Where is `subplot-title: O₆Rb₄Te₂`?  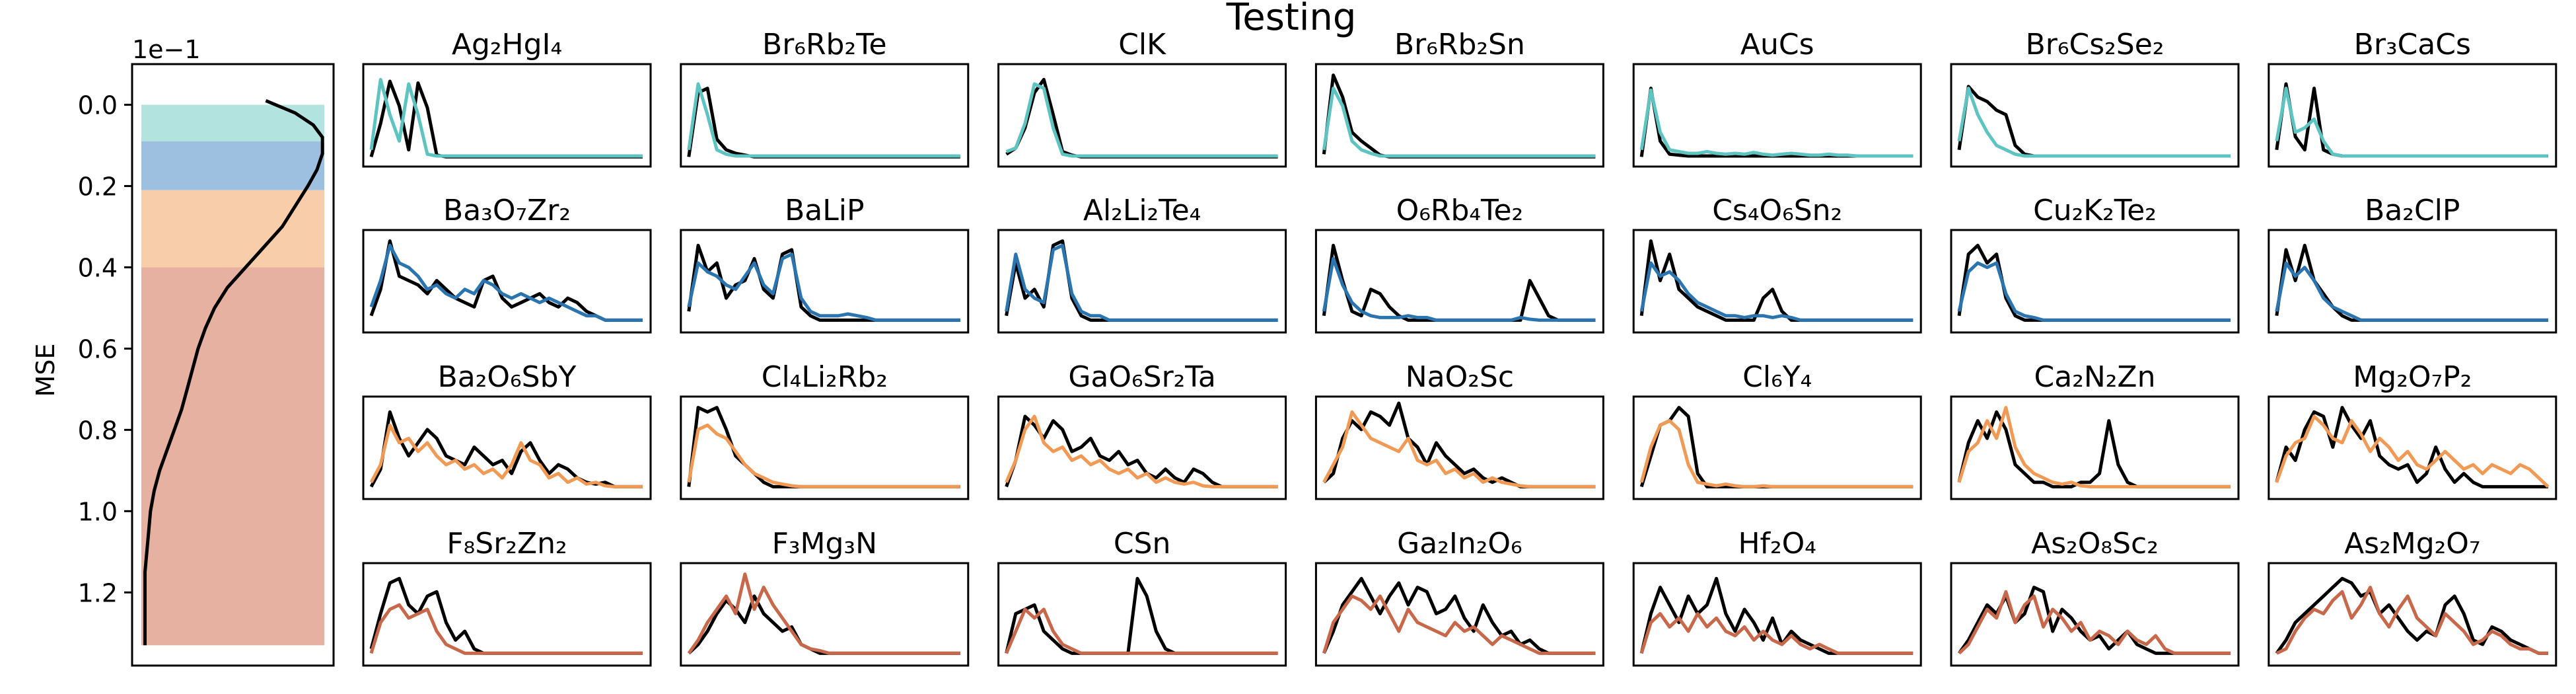 subplot-title: O₆Rb₄Te₂ is located at coordinates (1460, 210).